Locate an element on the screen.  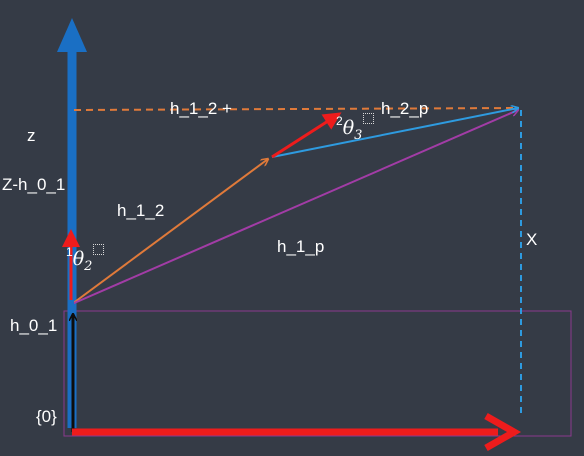
theta3-joint-arrow is located at coordinates (306, 135).